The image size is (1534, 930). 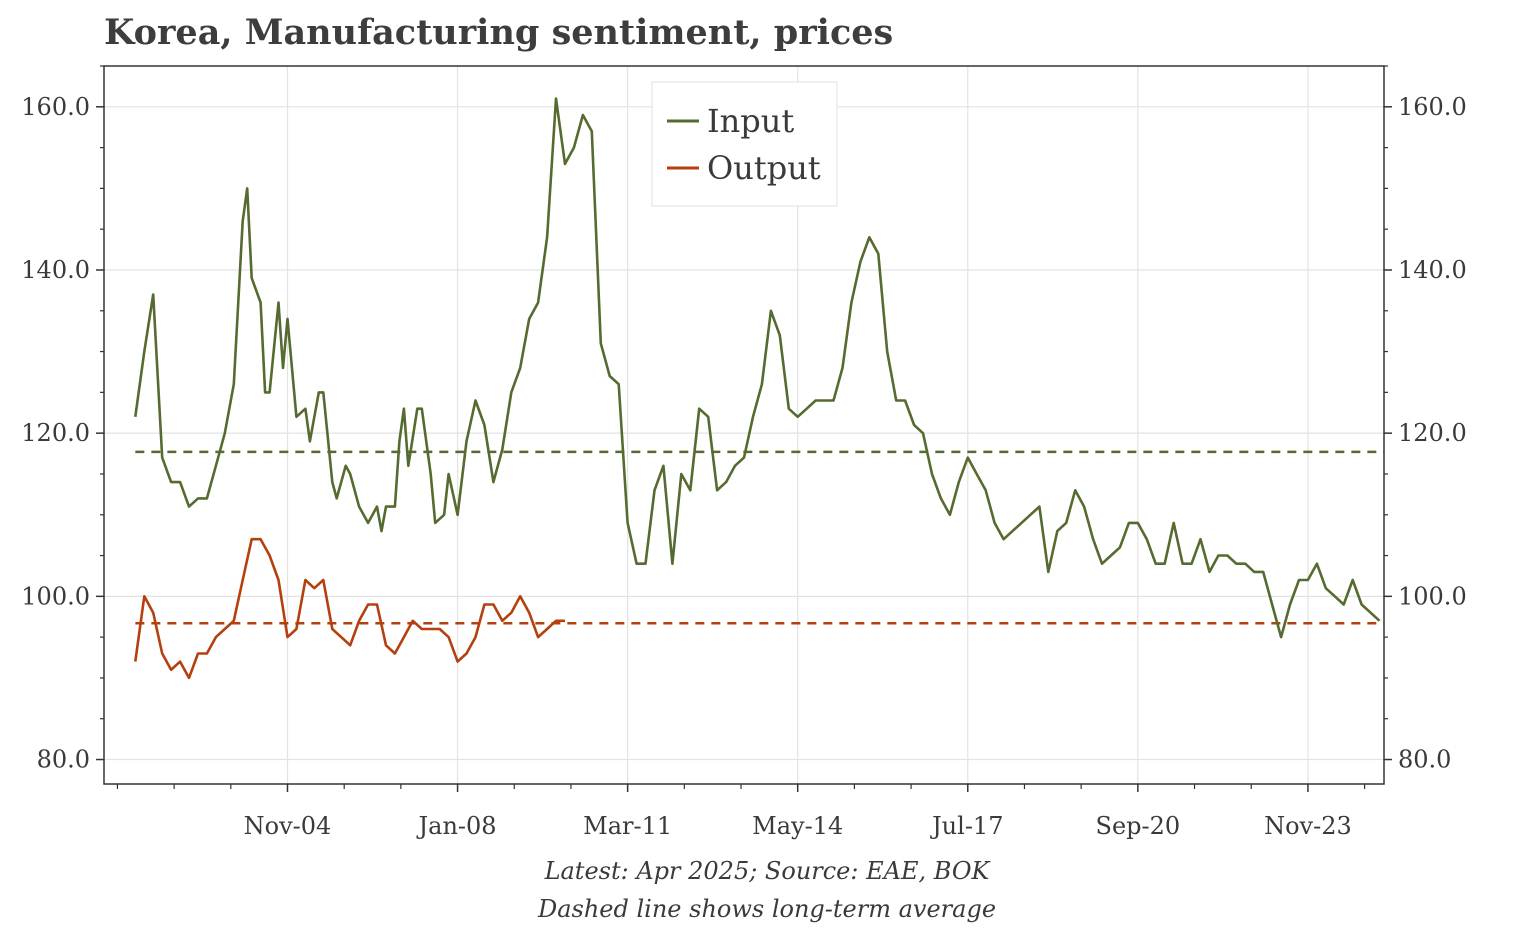 I want to click on y-tick-label: 100.0, so click(x=55, y=596).